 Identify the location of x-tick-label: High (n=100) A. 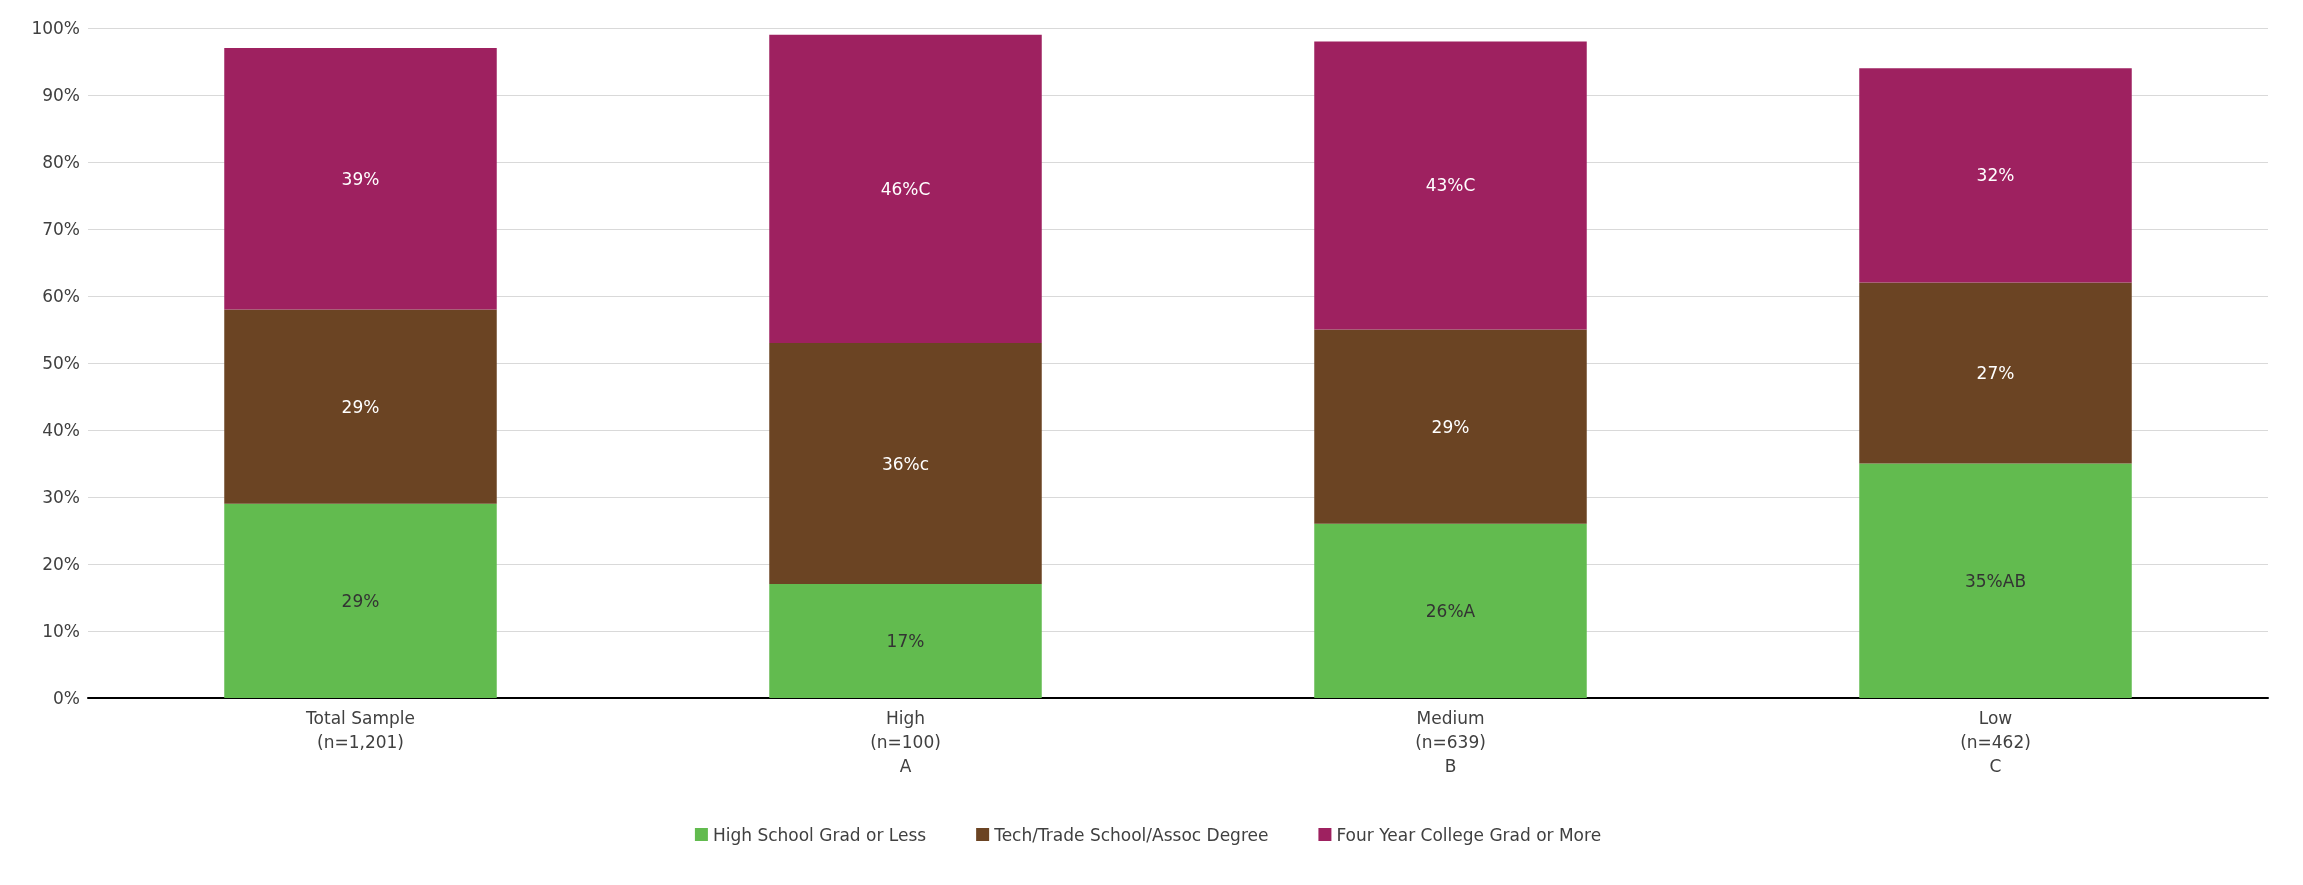
(905, 742).